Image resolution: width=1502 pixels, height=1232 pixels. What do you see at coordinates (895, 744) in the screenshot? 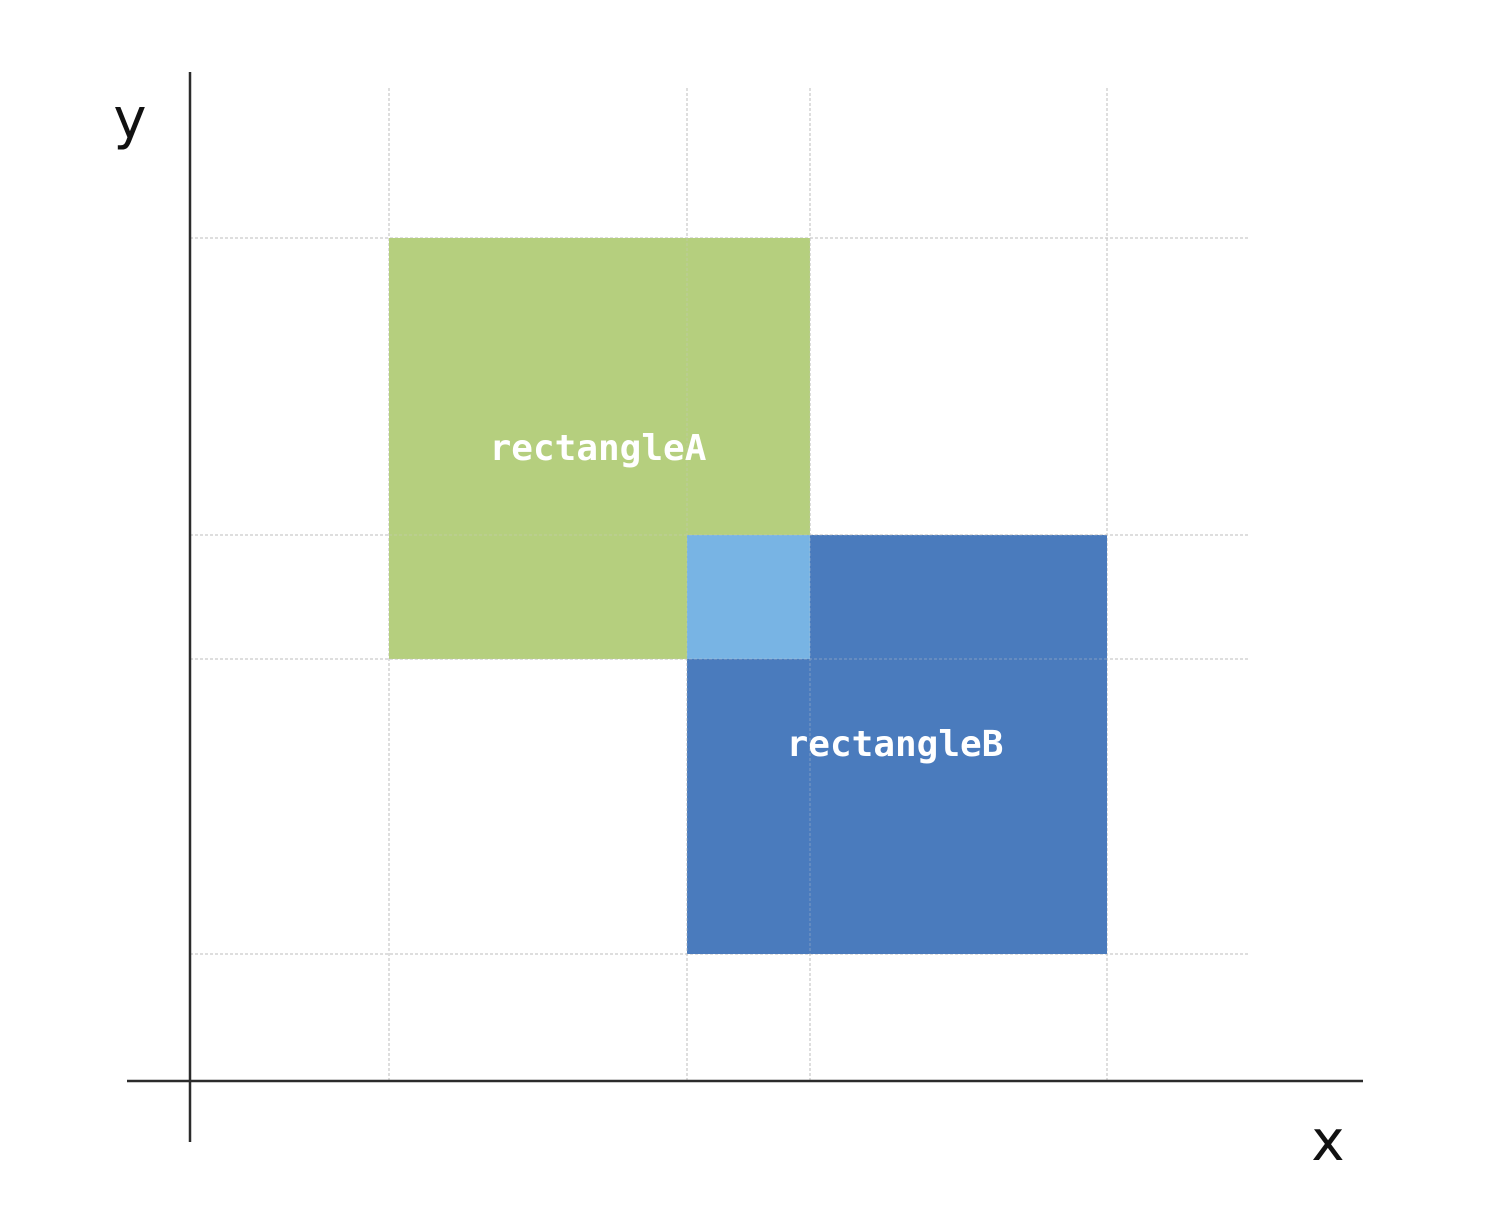
I see `rectangle-b-label: rectangleB` at bounding box center [895, 744].